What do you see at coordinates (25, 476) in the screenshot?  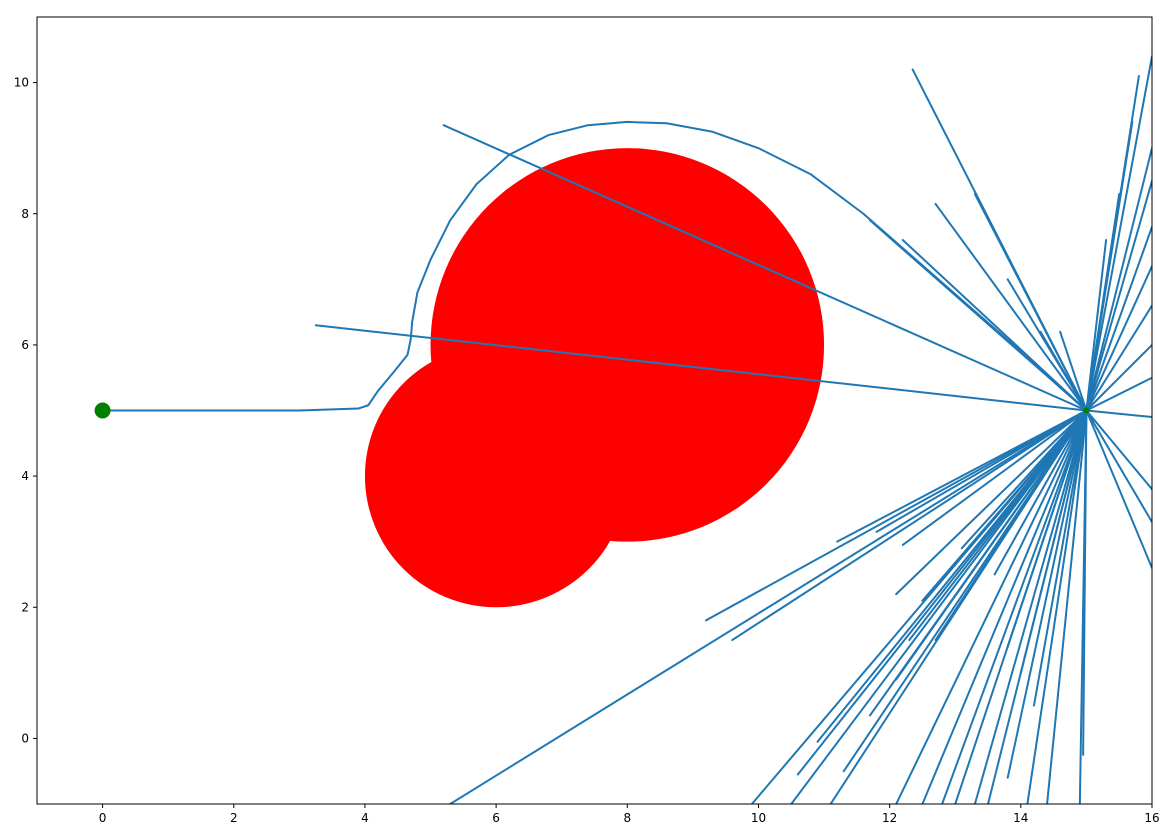 I see `y-tick-label: 4` at bounding box center [25, 476].